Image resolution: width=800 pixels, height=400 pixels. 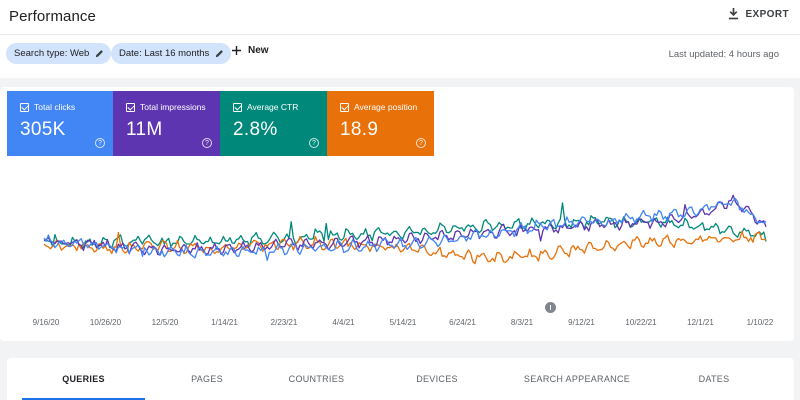 I want to click on export-button: EXPORT, so click(x=758, y=14).